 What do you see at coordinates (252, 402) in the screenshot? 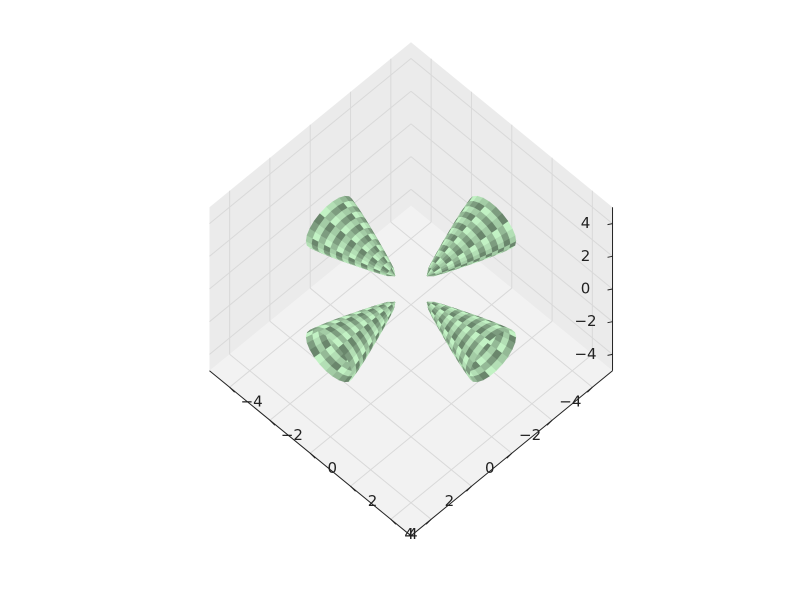
I see `y-axis-0-label: −4` at bounding box center [252, 402].